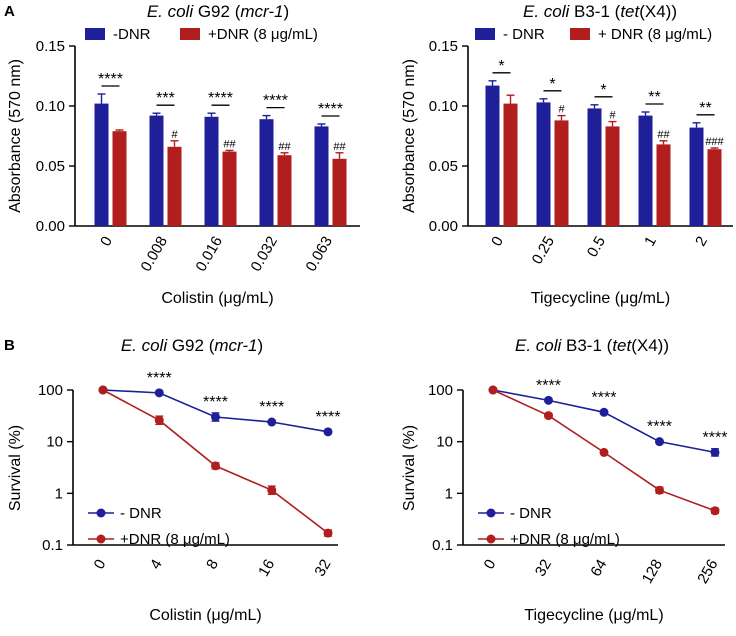  I want to click on x-tick-label: 64, so click(598, 568).